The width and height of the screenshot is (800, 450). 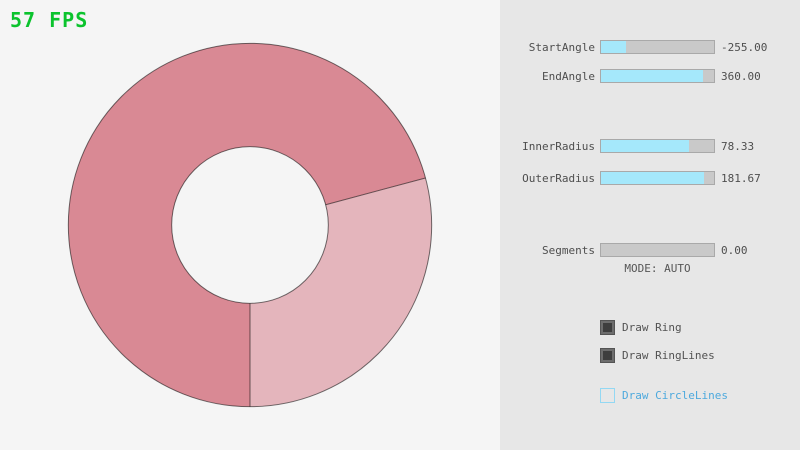 What do you see at coordinates (558, 178) in the screenshot?
I see `slider-label-outerradius: OuterRadius` at bounding box center [558, 178].